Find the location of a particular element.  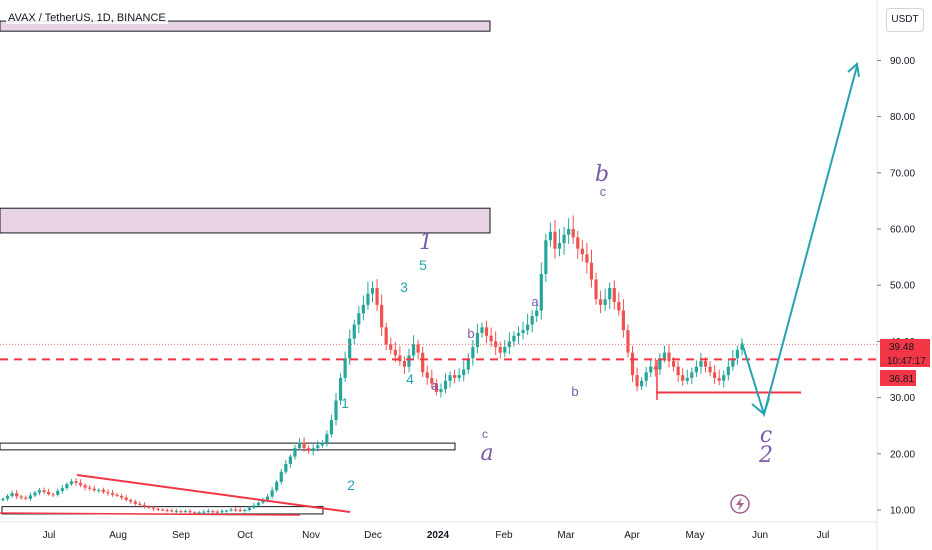

last-price-text: 39.48 is located at coordinates (901, 347).